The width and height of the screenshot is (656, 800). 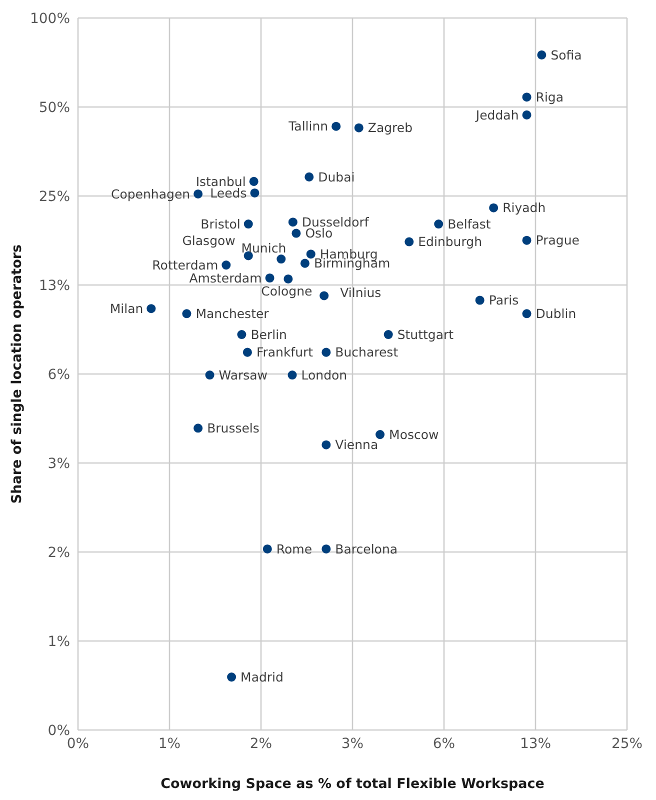 I want to click on series-label: Cologne, so click(x=287, y=290).